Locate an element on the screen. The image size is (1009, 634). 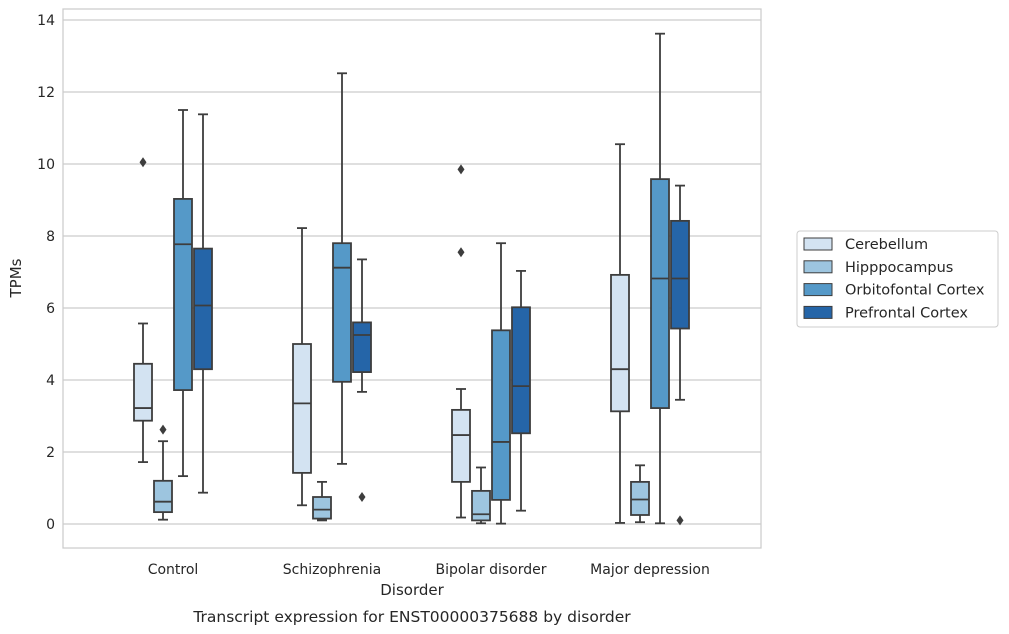
box-hipppocampus-control is located at coordinates (163, 472).